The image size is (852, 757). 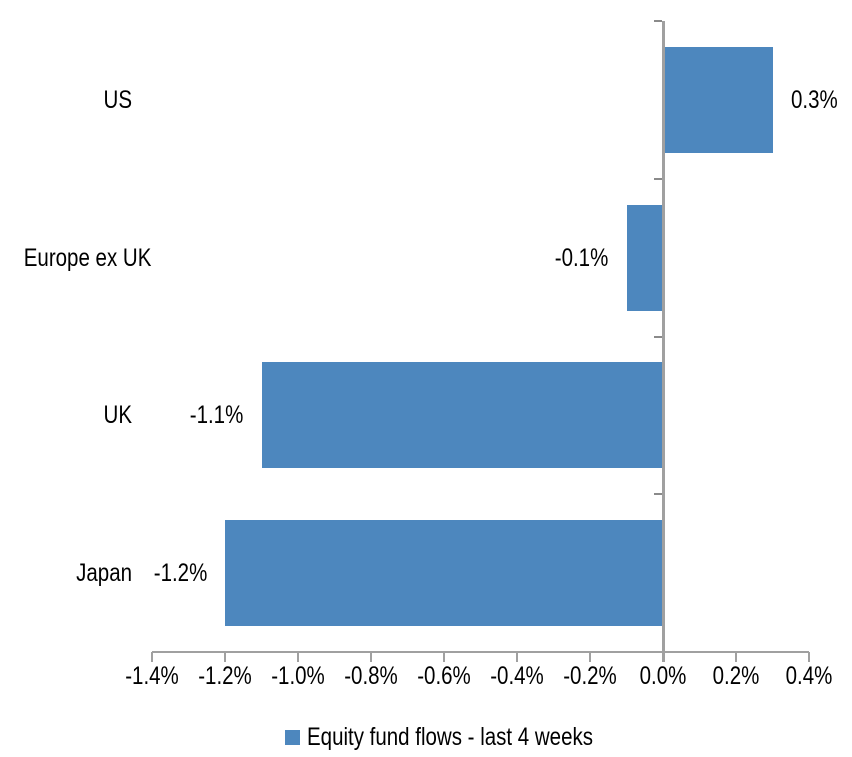 I want to click on bar-value-label-europe-ex-uk: -0.1%, so click(x=581, y=257).